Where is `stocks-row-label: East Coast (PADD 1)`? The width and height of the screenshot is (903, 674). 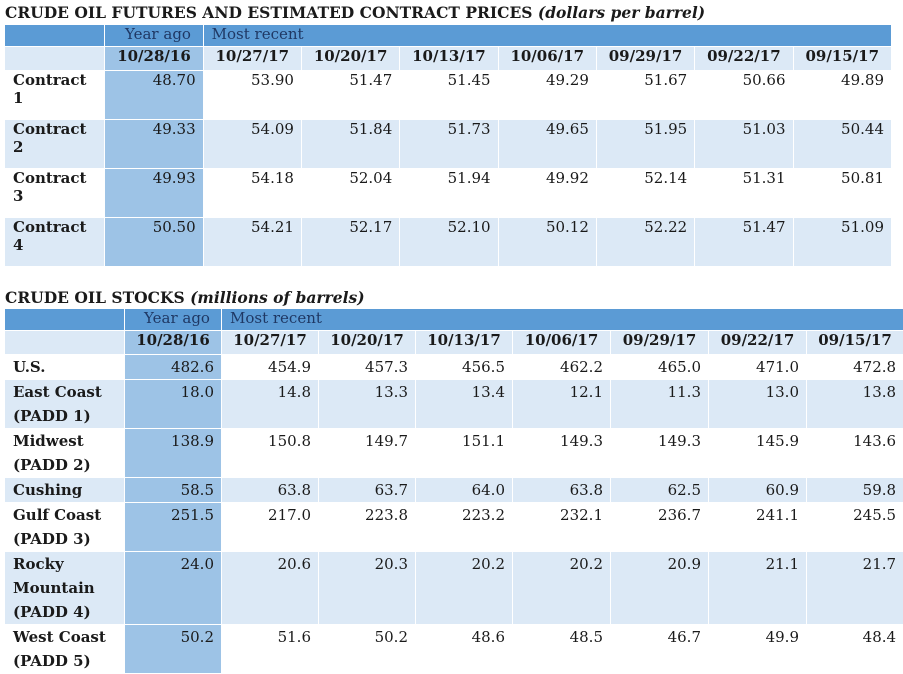
stocks-row-label: East Coast (PADD 1) is located at coordinates (65, 404).